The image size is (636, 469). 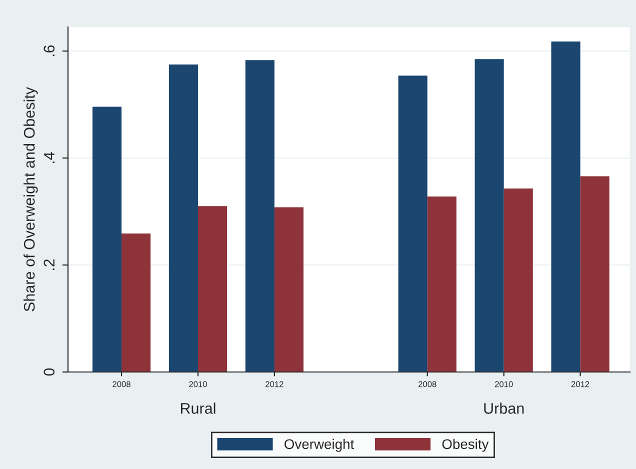 What do you see at coordinates (49, 372) in the screenshot?
I see `y-tick-label: 0` at bounding box center [49, 372].